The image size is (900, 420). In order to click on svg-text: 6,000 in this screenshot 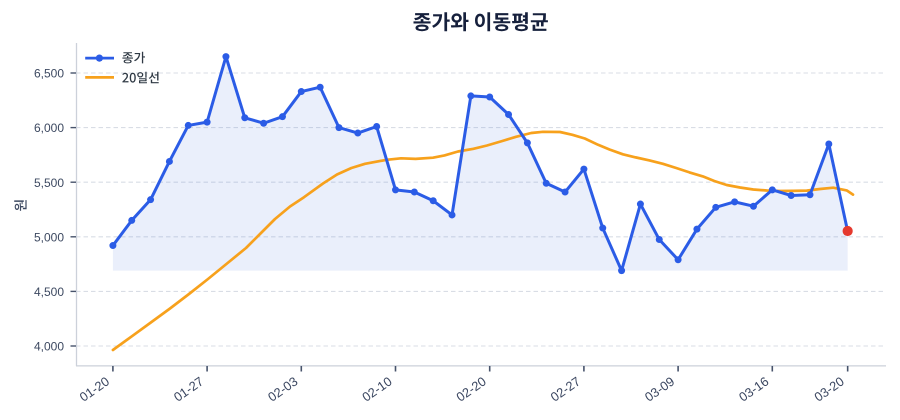, I will do `click(49, 128)`.